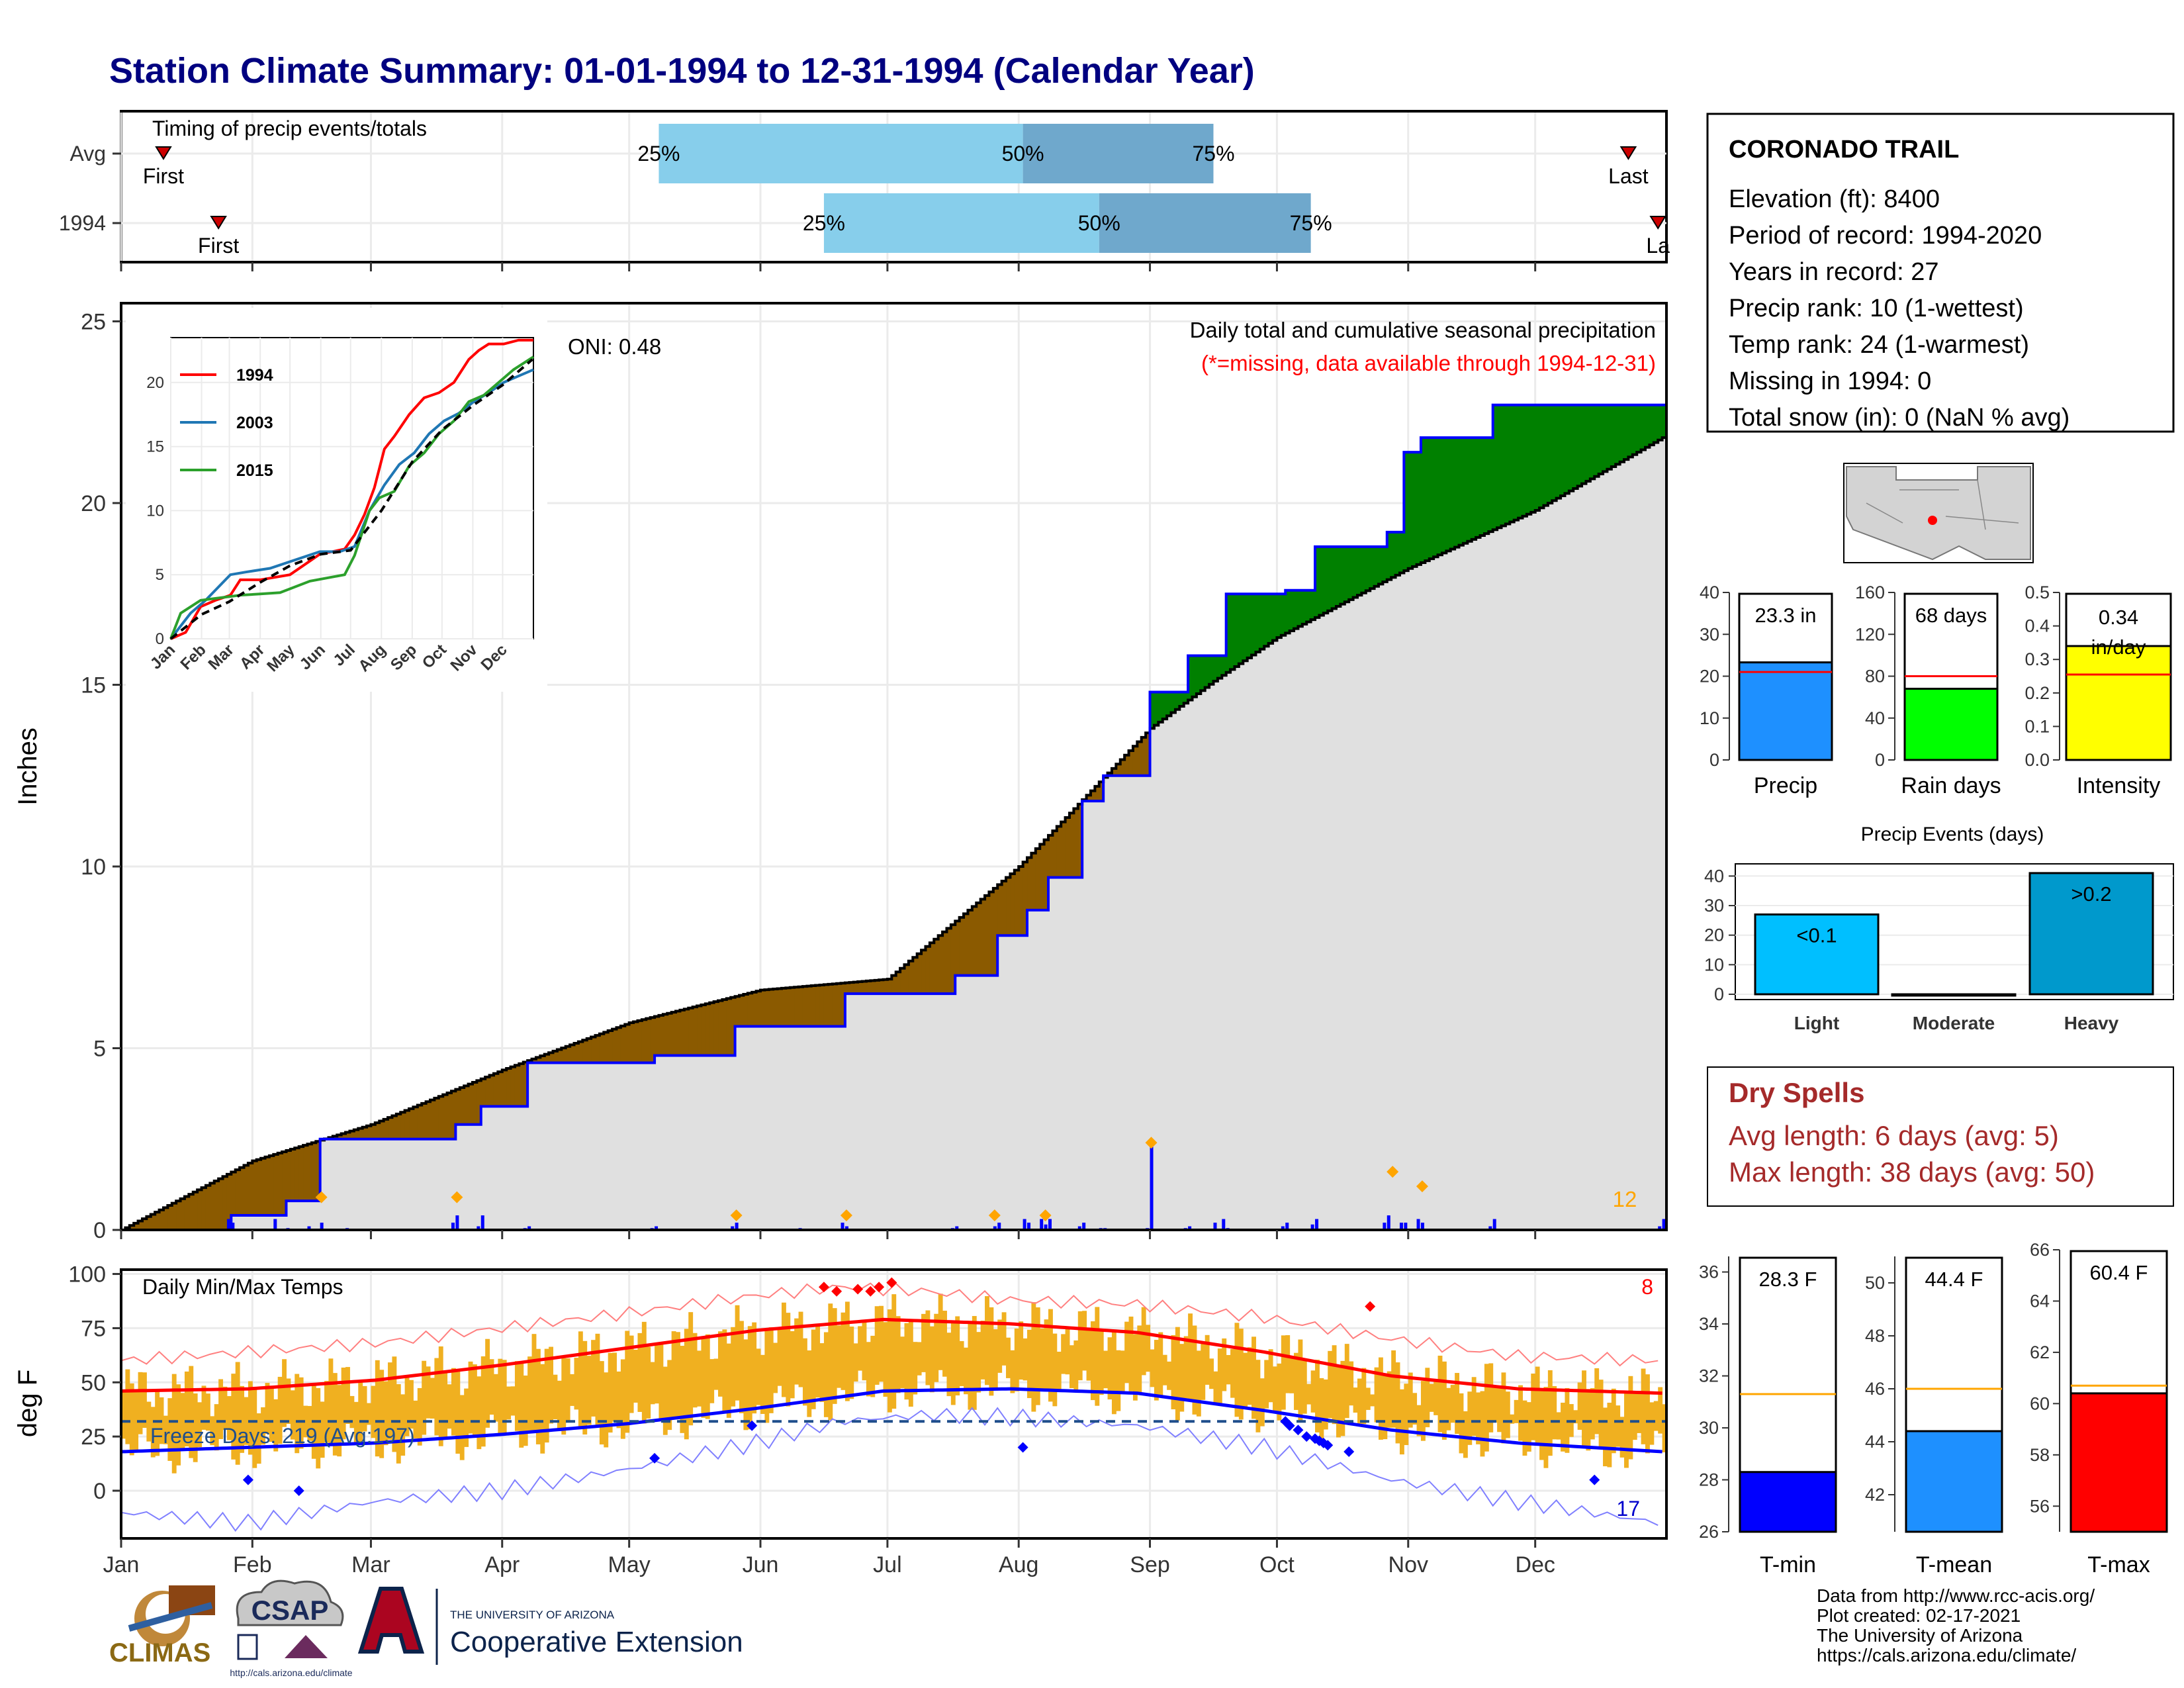  Describe the element at coordinates (1628, 1509) in the screenshot. I see `min-record-count: 17` at that location.